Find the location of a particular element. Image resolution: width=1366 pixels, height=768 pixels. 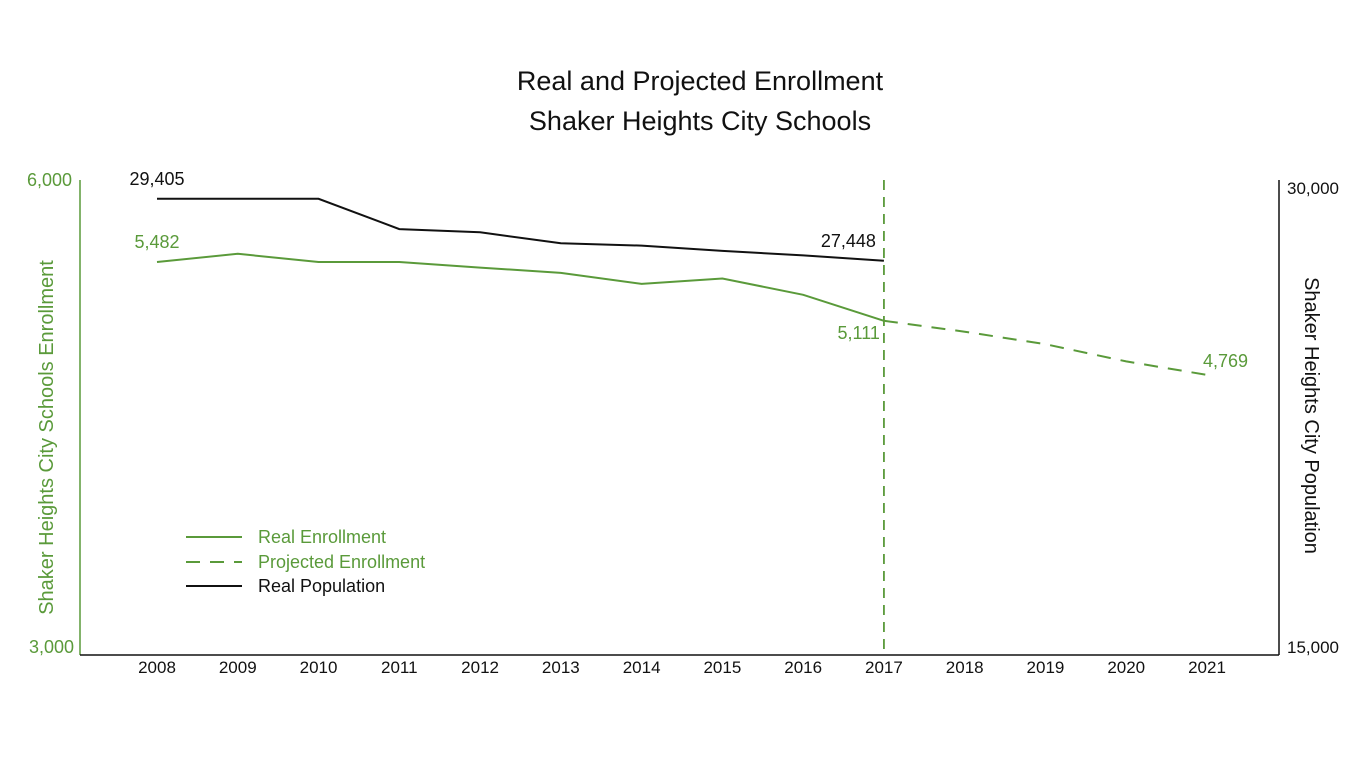

x-tick-label: 2008 is located at coordinates (157, 667).